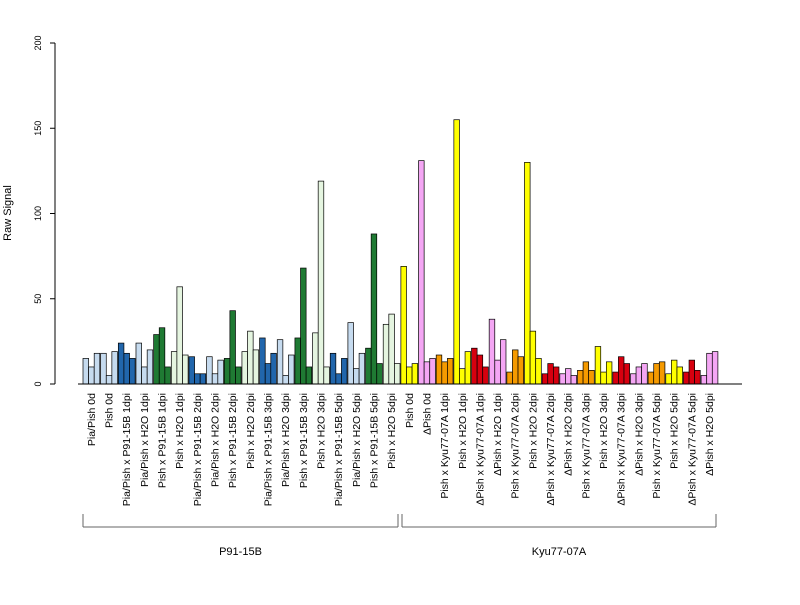 This screenshot has height=605, width=800. Describe the element at coordinates (38, 299) in the screenshot. I see `y-tick-label: 50` at that location.